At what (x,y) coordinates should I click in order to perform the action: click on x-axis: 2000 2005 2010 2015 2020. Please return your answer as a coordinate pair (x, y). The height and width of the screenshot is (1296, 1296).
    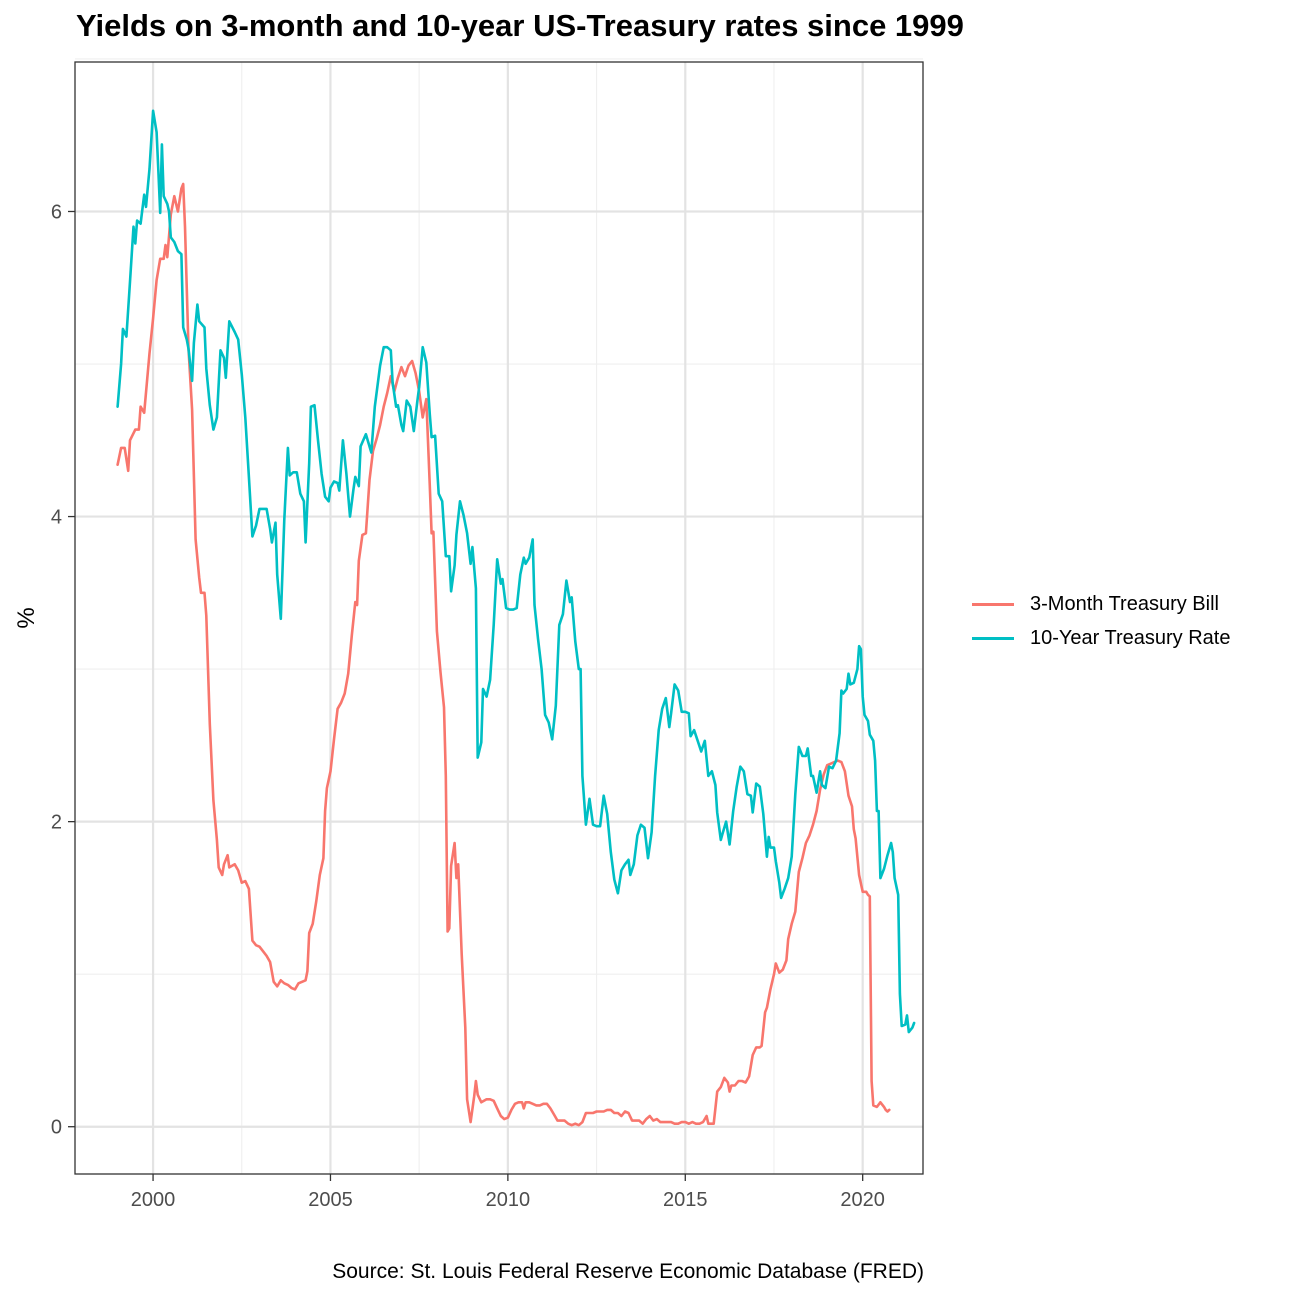
    Looking at the image, I should click on (508, 1192).